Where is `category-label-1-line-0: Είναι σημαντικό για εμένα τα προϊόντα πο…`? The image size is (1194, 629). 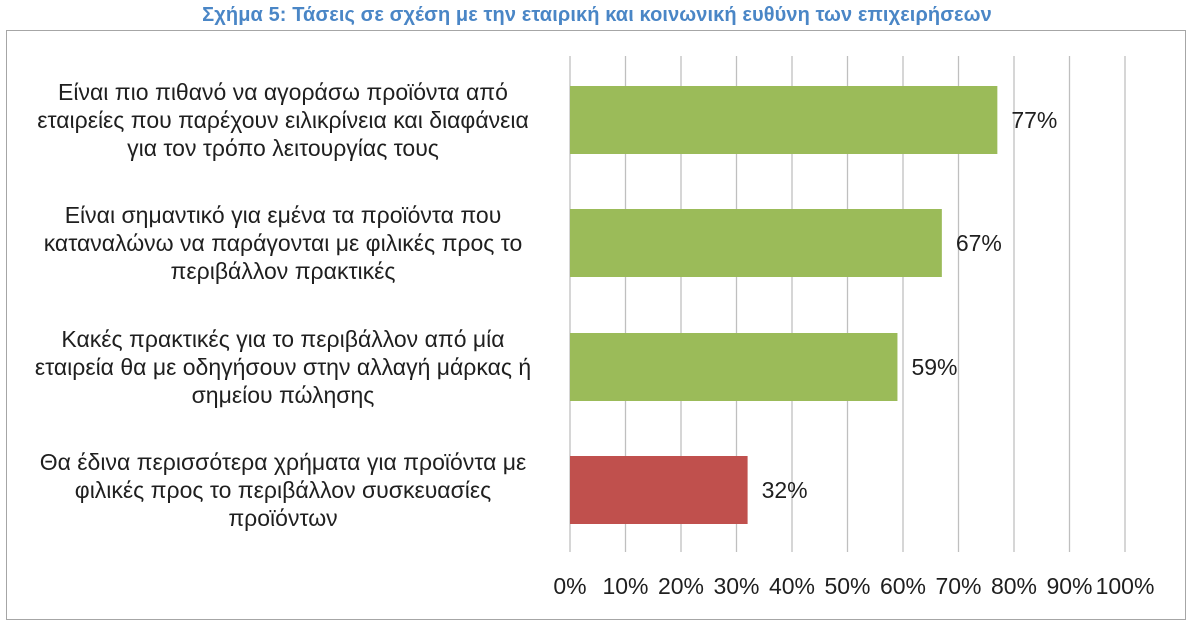
category-label-1-line-0: Είναι σημαντικό για εμένα τα προϊόντα πο… is located at coordinates (283, 215).